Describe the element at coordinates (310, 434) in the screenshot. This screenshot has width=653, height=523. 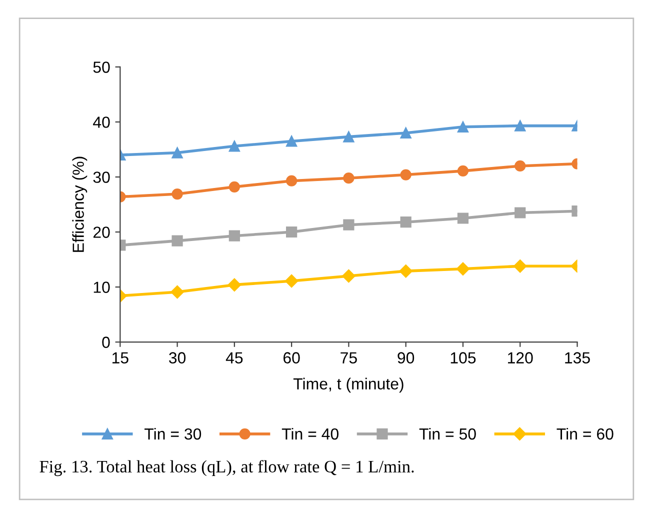
I see `legend-label: Tin = 40` at that location.